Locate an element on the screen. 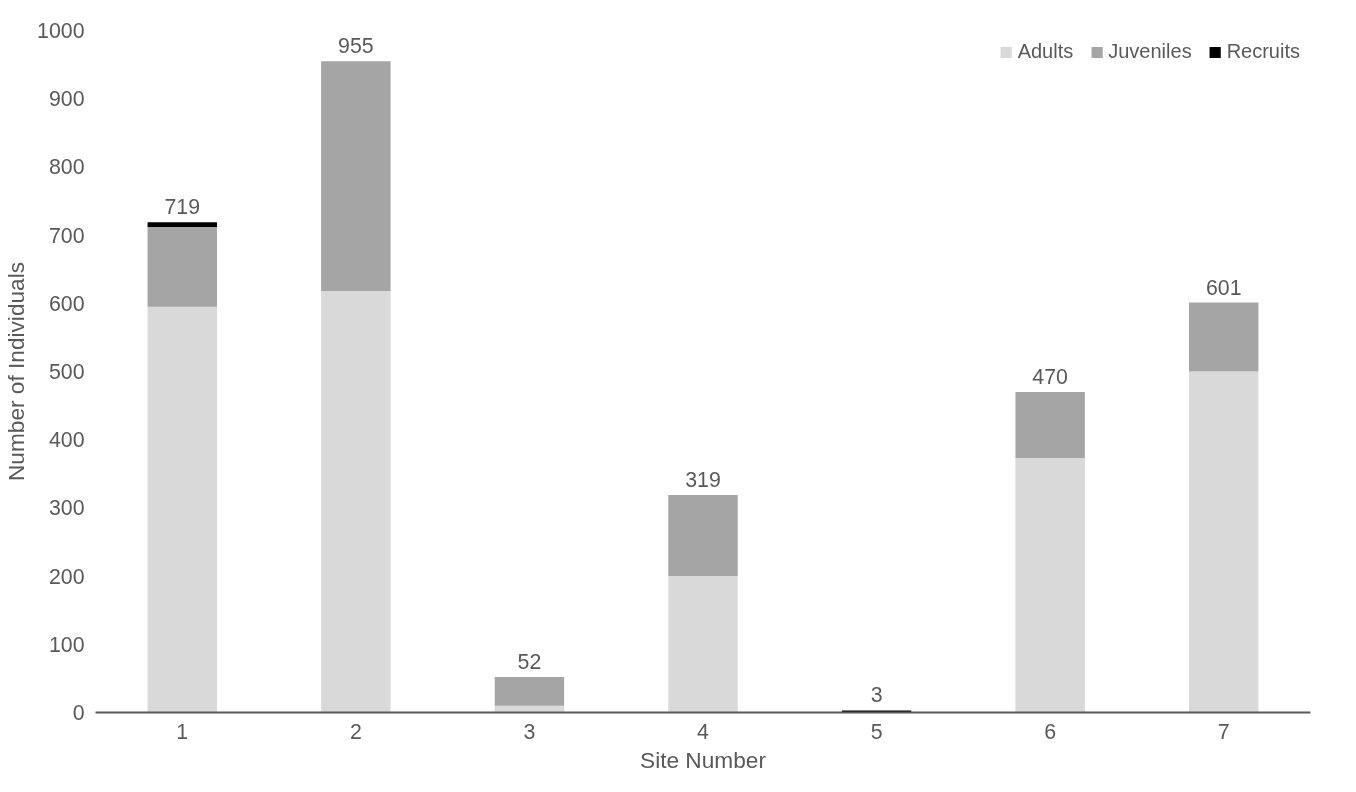 The width and height of the screenshot is (1356, 792). total-label: 601 is located at coordinates (1223, 287).